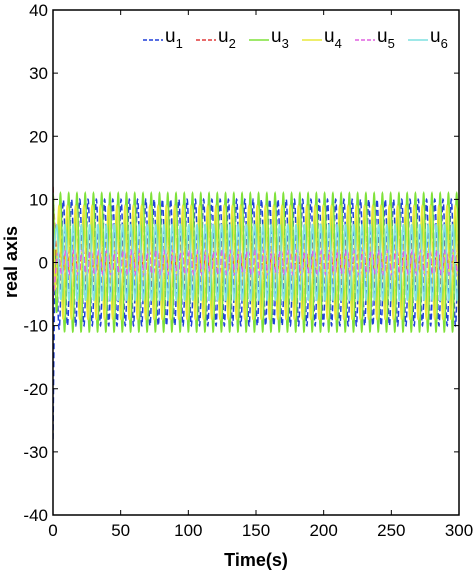 This screenshot has width=474, height=574. What do you see at coordinates (35, 515) in the screenshot?
I see `y-tick-label: -40` at bounding box center [35, 515].